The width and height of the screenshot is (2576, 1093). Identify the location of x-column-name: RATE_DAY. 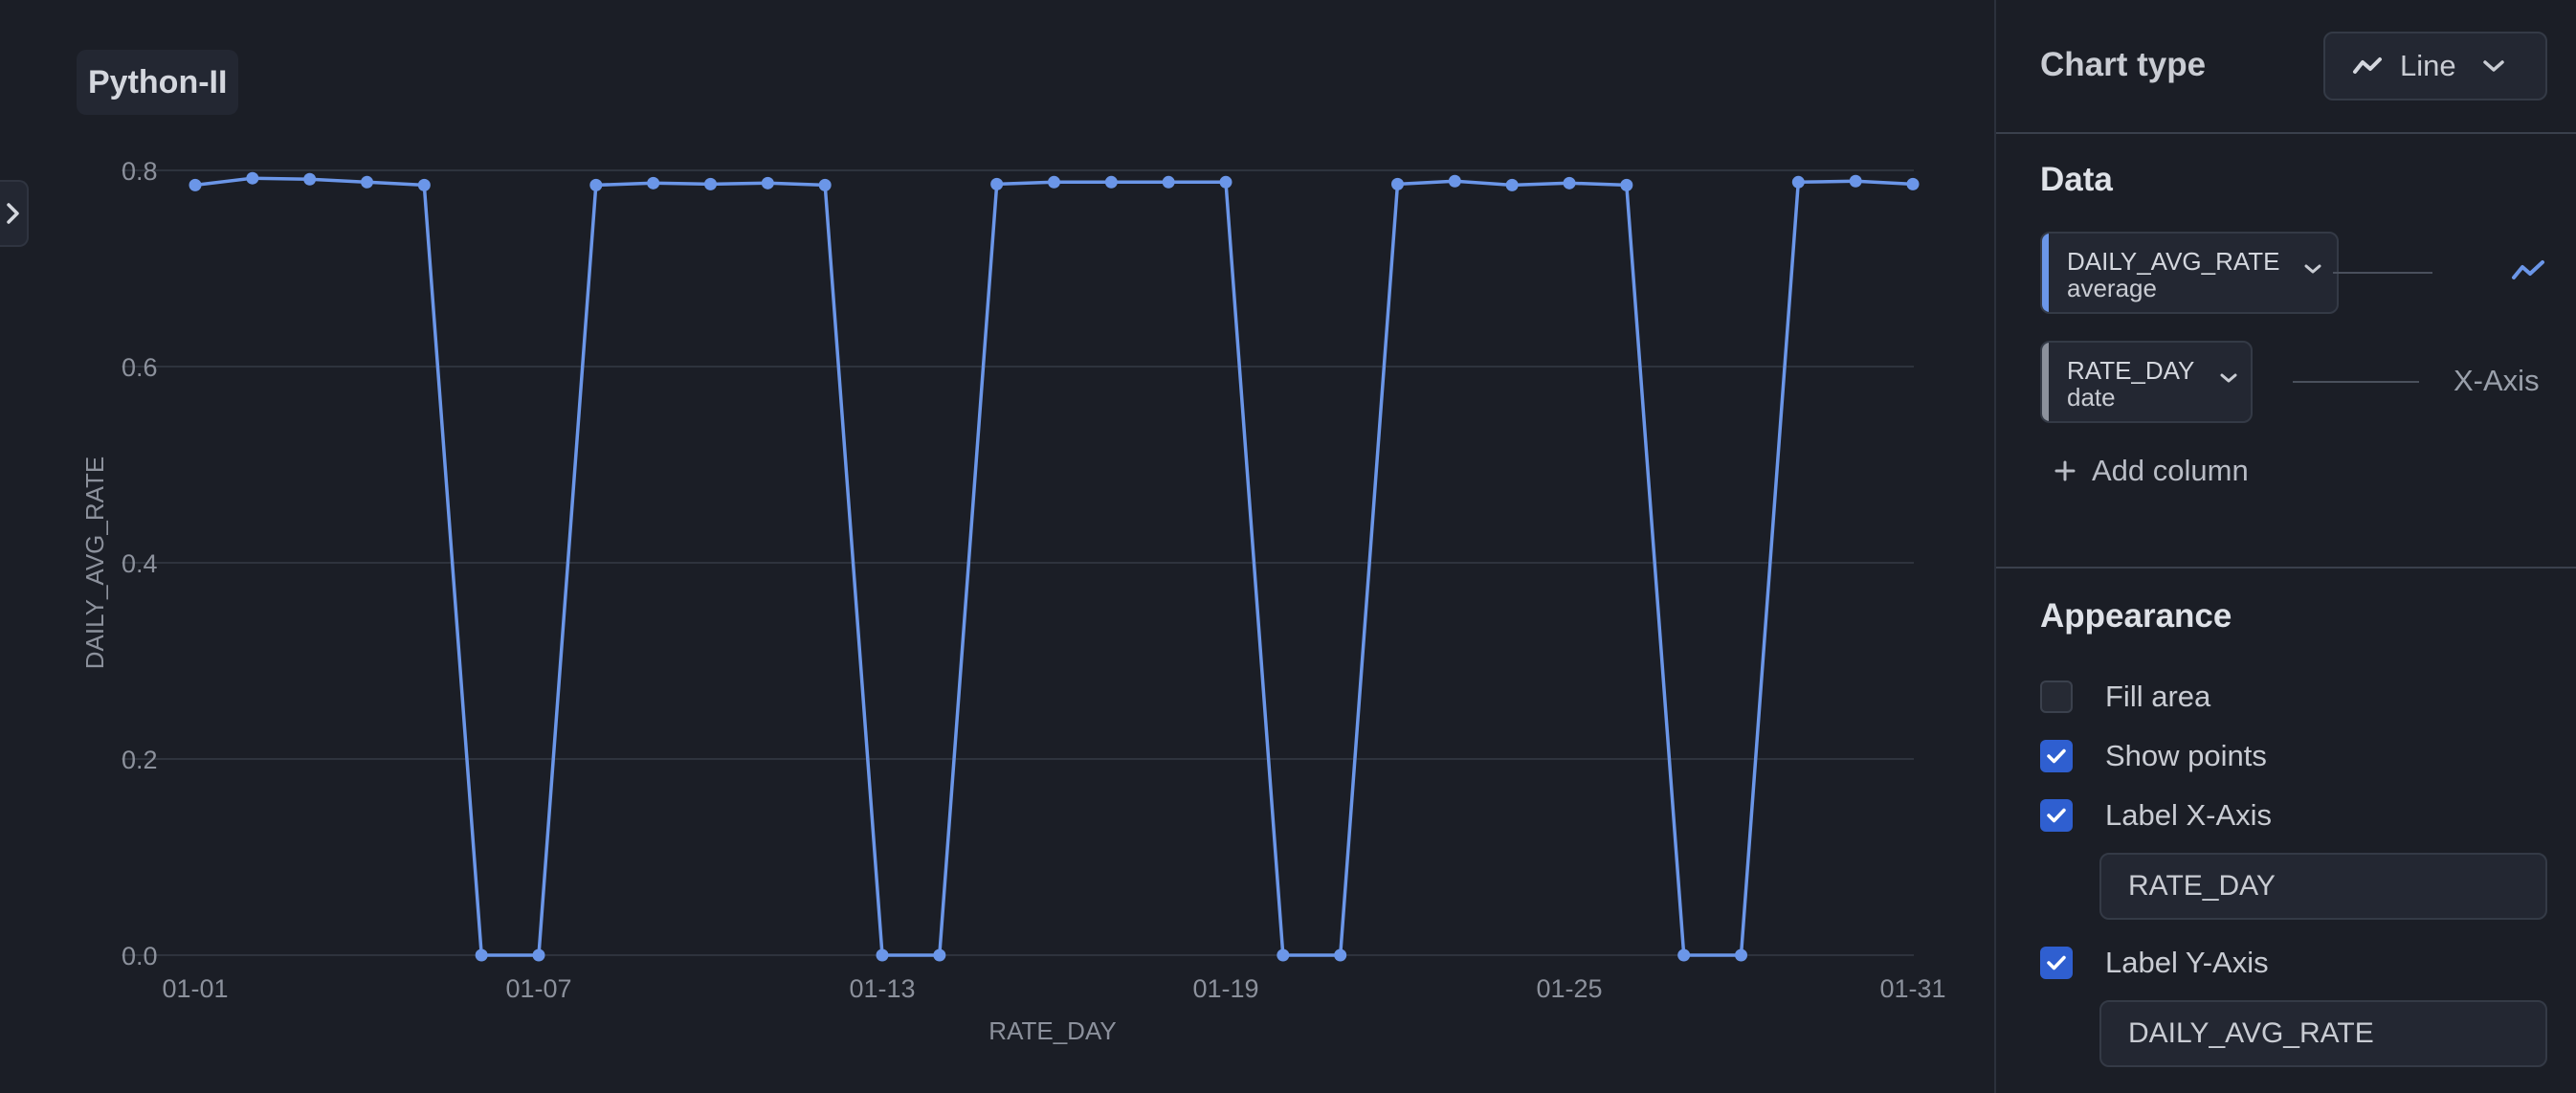
(2131, 370).